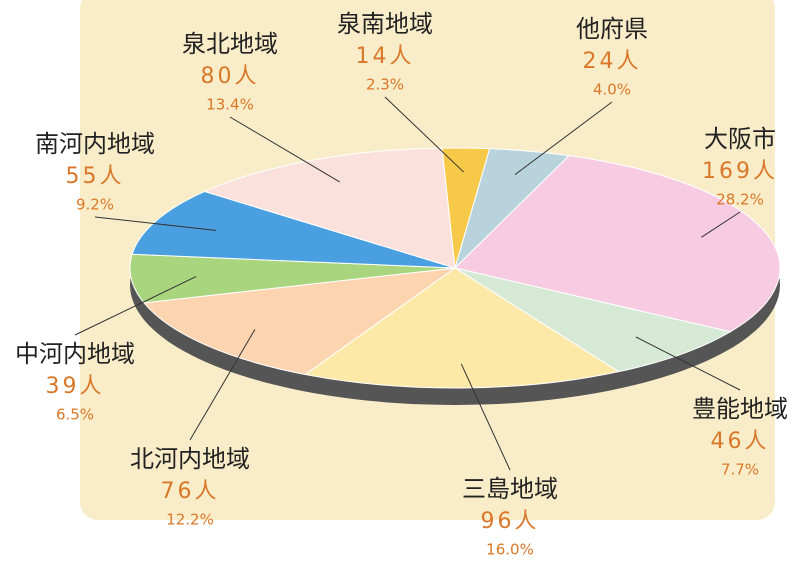  Describe the element at coordinates (75, 415) in the screenshot. I see `percent-label: 6.5%` at that location.